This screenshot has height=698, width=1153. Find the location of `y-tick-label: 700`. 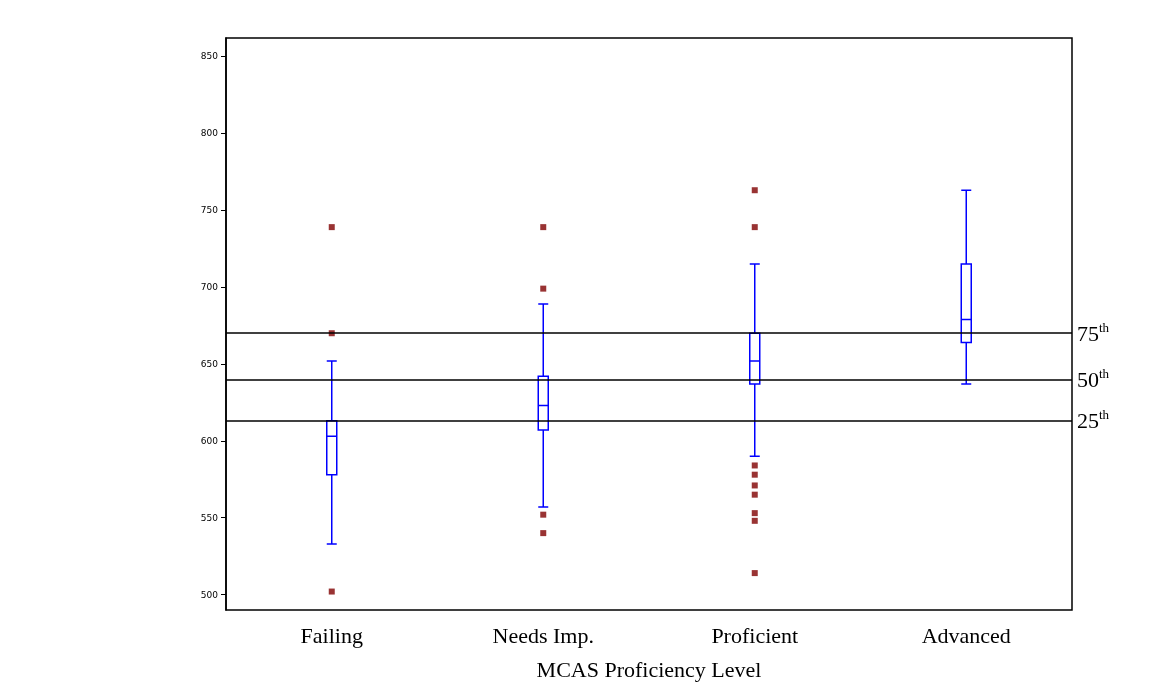

y-tick-label: 700 is located at coordinates (209, 287).